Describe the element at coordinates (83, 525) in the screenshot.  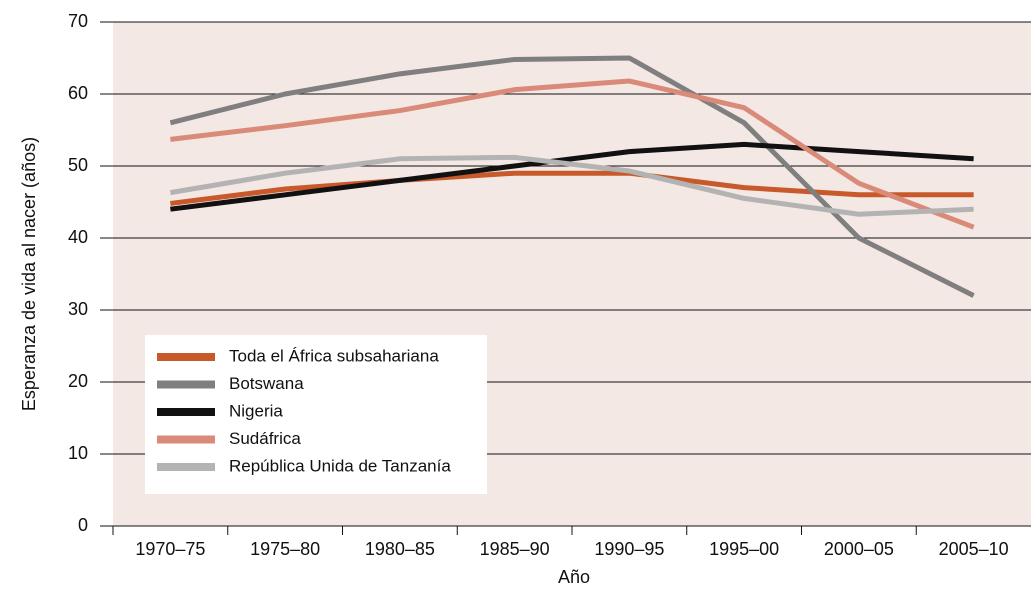
I see `y-tick-label: 0` at that location.